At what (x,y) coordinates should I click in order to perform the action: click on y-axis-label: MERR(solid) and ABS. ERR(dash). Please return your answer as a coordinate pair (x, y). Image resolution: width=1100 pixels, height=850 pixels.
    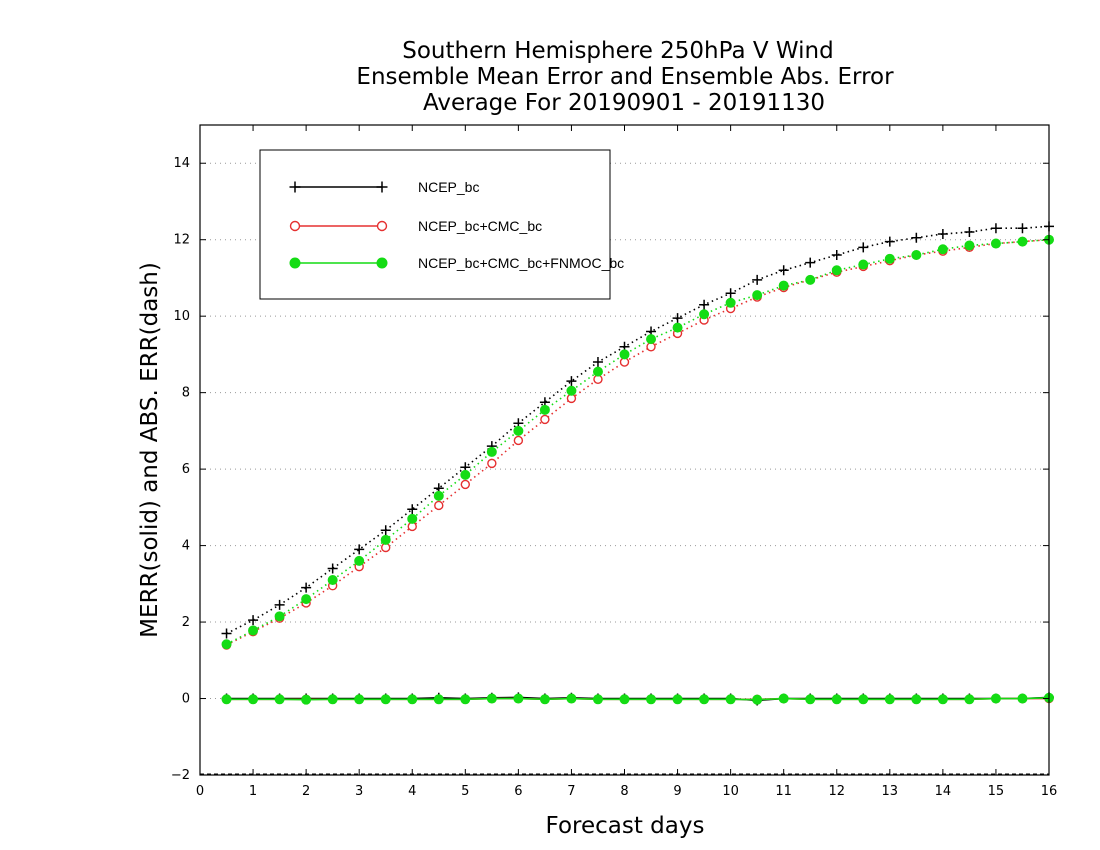
    Looking at the image, I should click on (150, 450).